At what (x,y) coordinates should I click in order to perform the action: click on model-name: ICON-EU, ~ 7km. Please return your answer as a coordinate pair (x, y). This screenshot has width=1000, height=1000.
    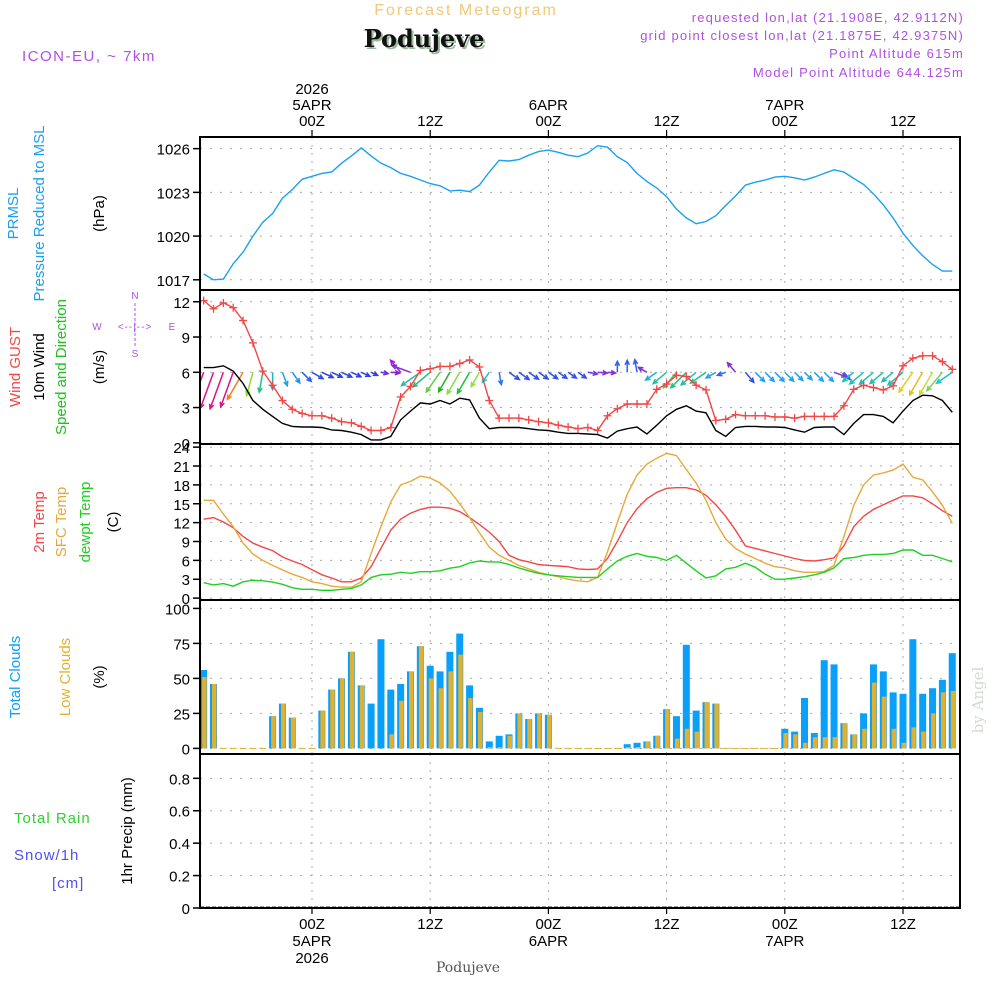
    Looking at the image, I should click on (89, 56).